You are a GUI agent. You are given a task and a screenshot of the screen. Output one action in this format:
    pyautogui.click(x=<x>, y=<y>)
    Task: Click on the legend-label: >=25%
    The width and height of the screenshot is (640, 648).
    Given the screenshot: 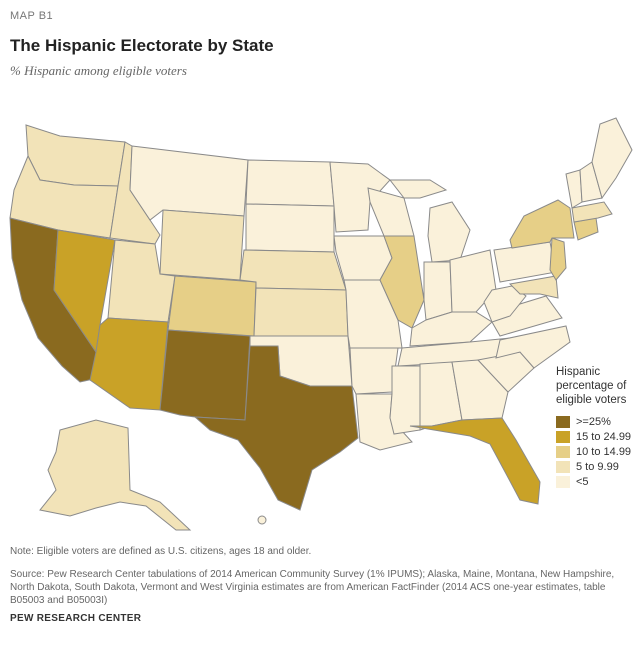 What is the action you would take?
    pyautogui.click(x=593, y=422)
    